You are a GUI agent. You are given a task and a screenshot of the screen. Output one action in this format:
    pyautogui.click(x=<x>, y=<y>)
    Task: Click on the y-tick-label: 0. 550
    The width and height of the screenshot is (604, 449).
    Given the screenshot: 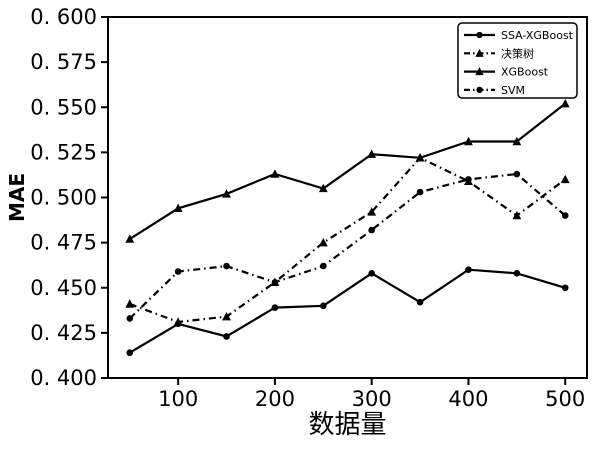 What is the action you would take?
    pyautogui.click(x=63, y=107)
    